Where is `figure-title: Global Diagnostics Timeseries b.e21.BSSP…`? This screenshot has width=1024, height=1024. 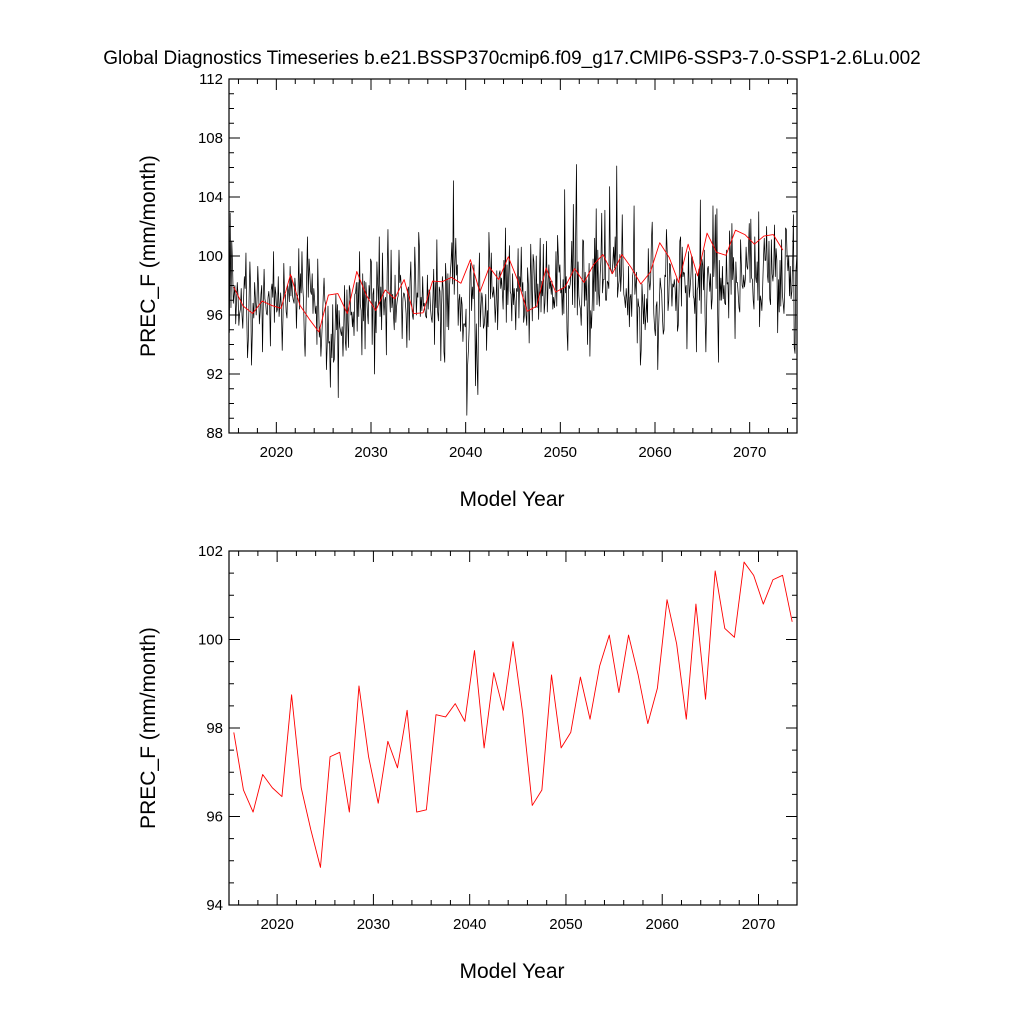
figure-title: Global Diagnostics Timeseries b.e21.BSSP… is located at coordinates (511, 58).